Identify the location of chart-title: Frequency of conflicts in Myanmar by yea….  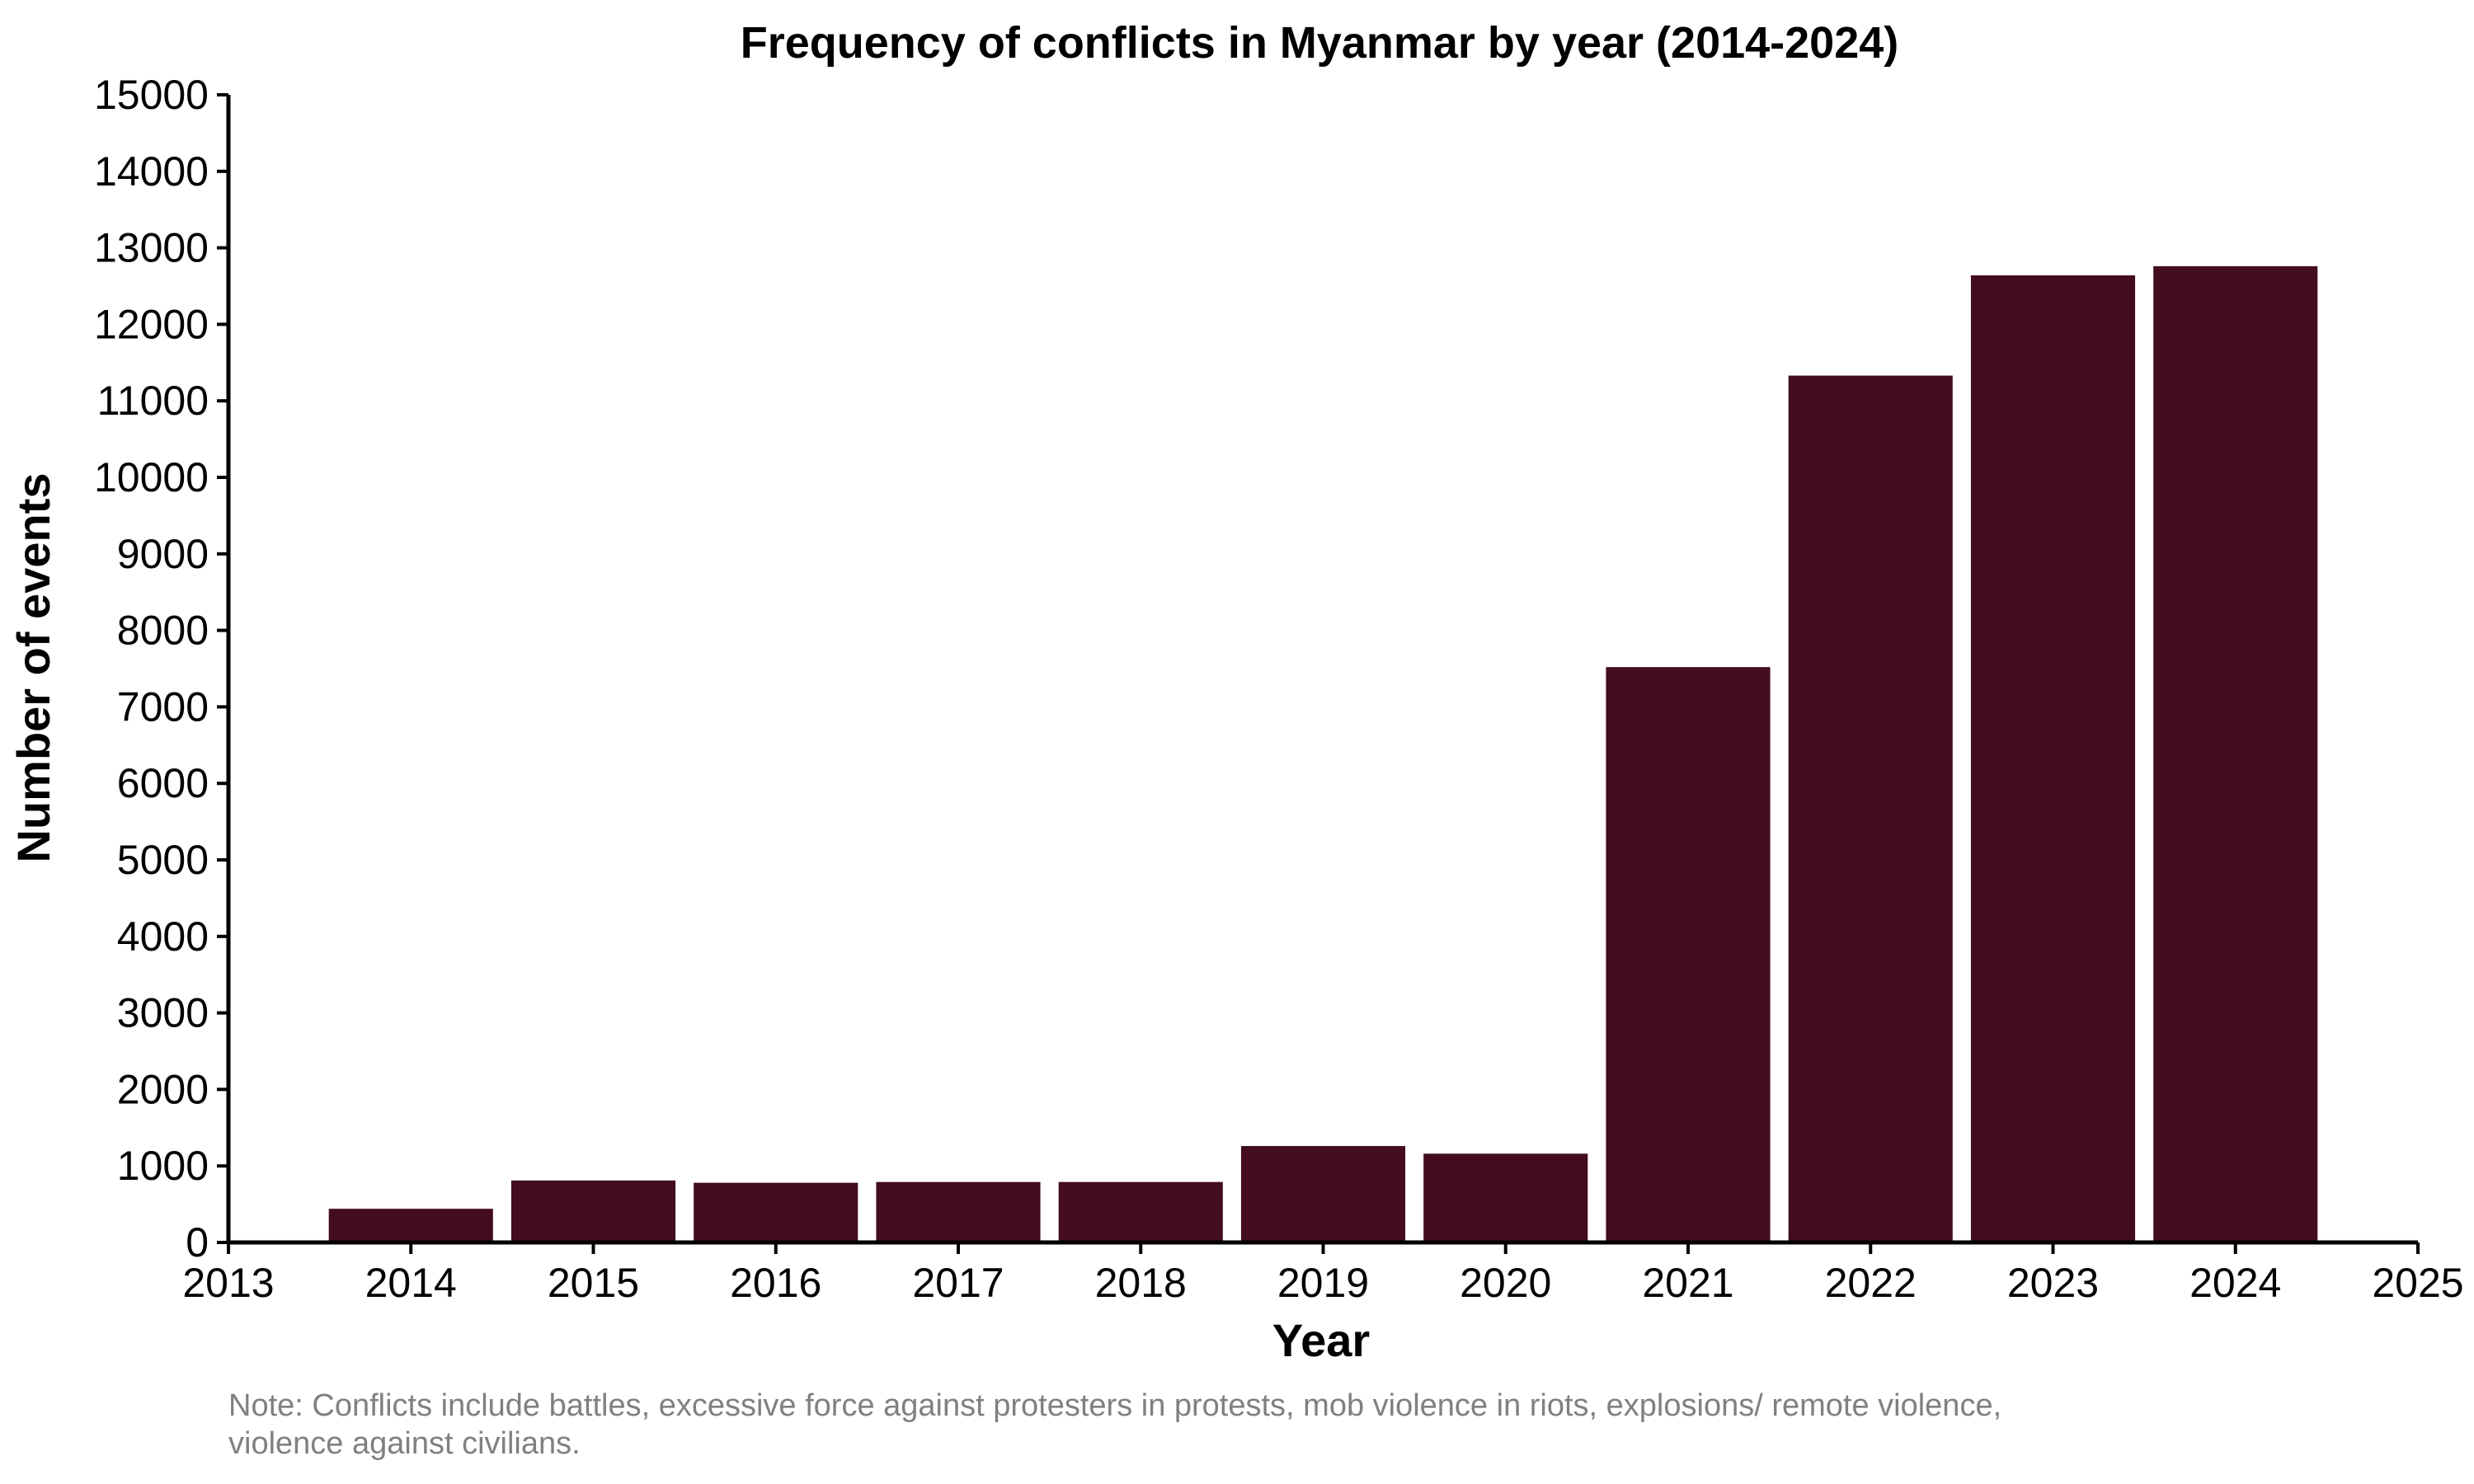
(1320, 43).